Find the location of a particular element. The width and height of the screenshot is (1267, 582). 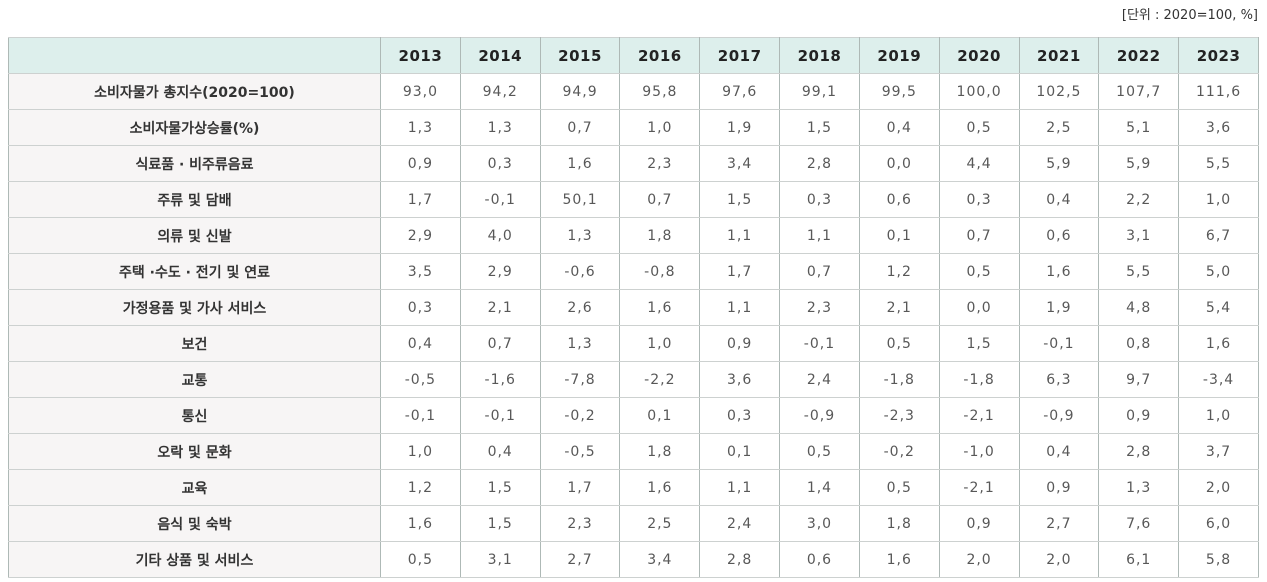

value-cell: 5,9 is located at coordinates (1139, 163).